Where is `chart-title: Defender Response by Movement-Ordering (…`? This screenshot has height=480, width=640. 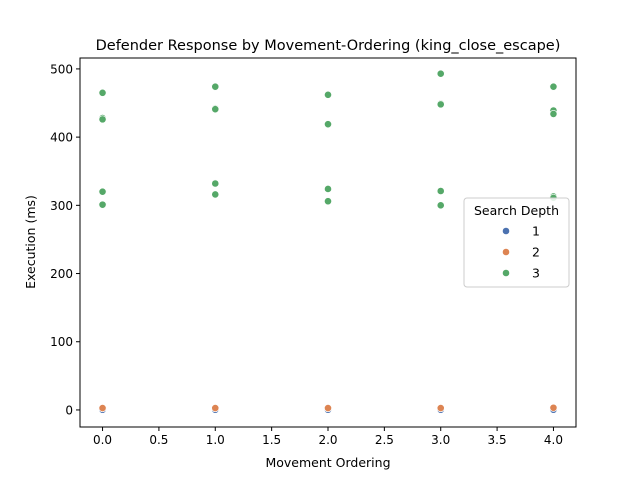 chart-title: Defender Response by Movement-Ordering (… is located at coordinates (328, 46).